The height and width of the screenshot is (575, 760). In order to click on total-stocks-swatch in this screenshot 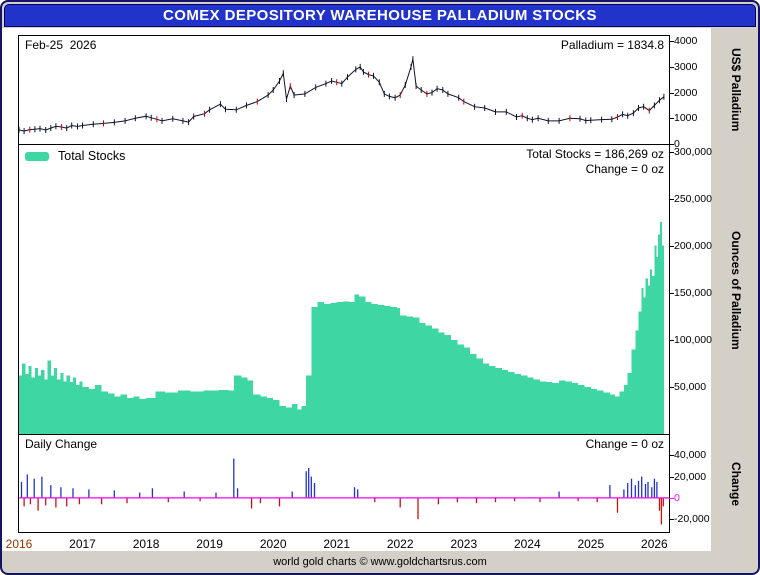, I will do `click(37, 156)`.